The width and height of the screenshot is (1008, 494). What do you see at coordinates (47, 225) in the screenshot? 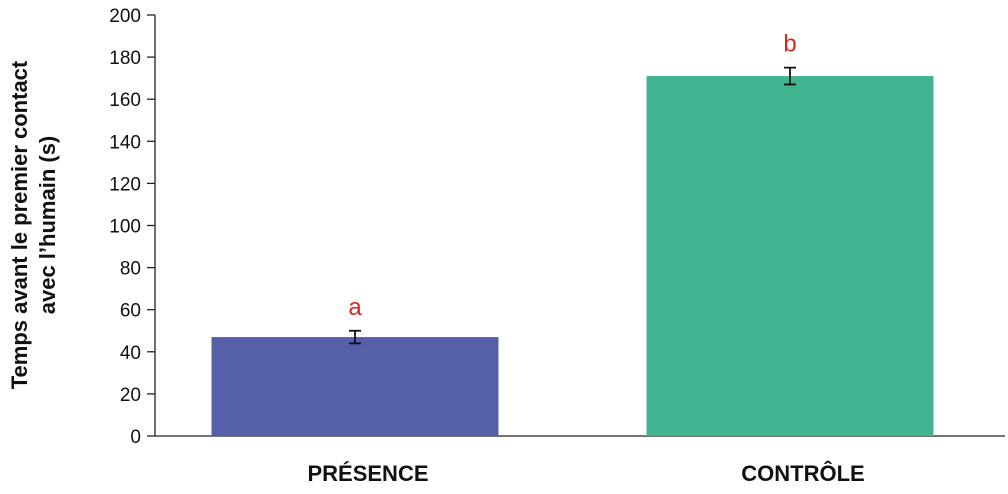
I see `y-axis-title-line-2: avec l’humain (s)` at bounding box center [47, 225].